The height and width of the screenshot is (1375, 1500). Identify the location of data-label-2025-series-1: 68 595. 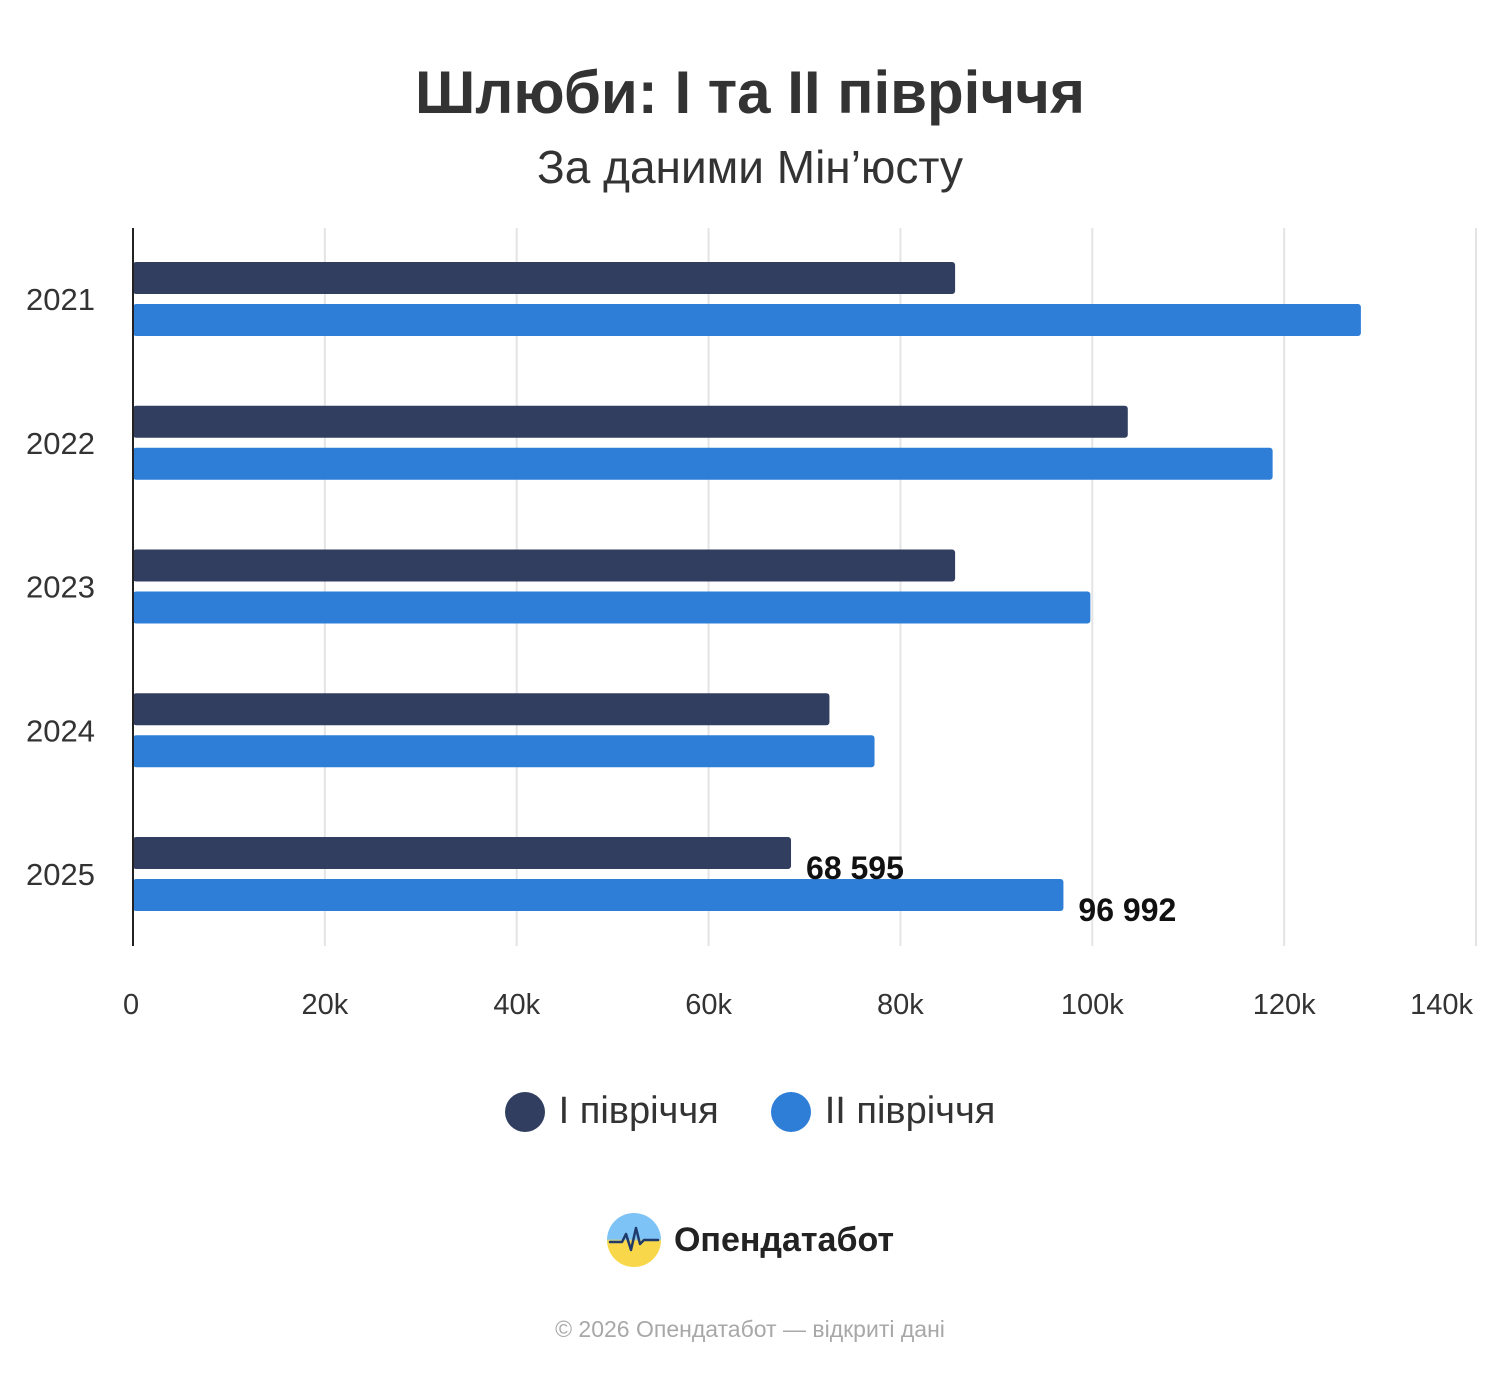
(855, 868).